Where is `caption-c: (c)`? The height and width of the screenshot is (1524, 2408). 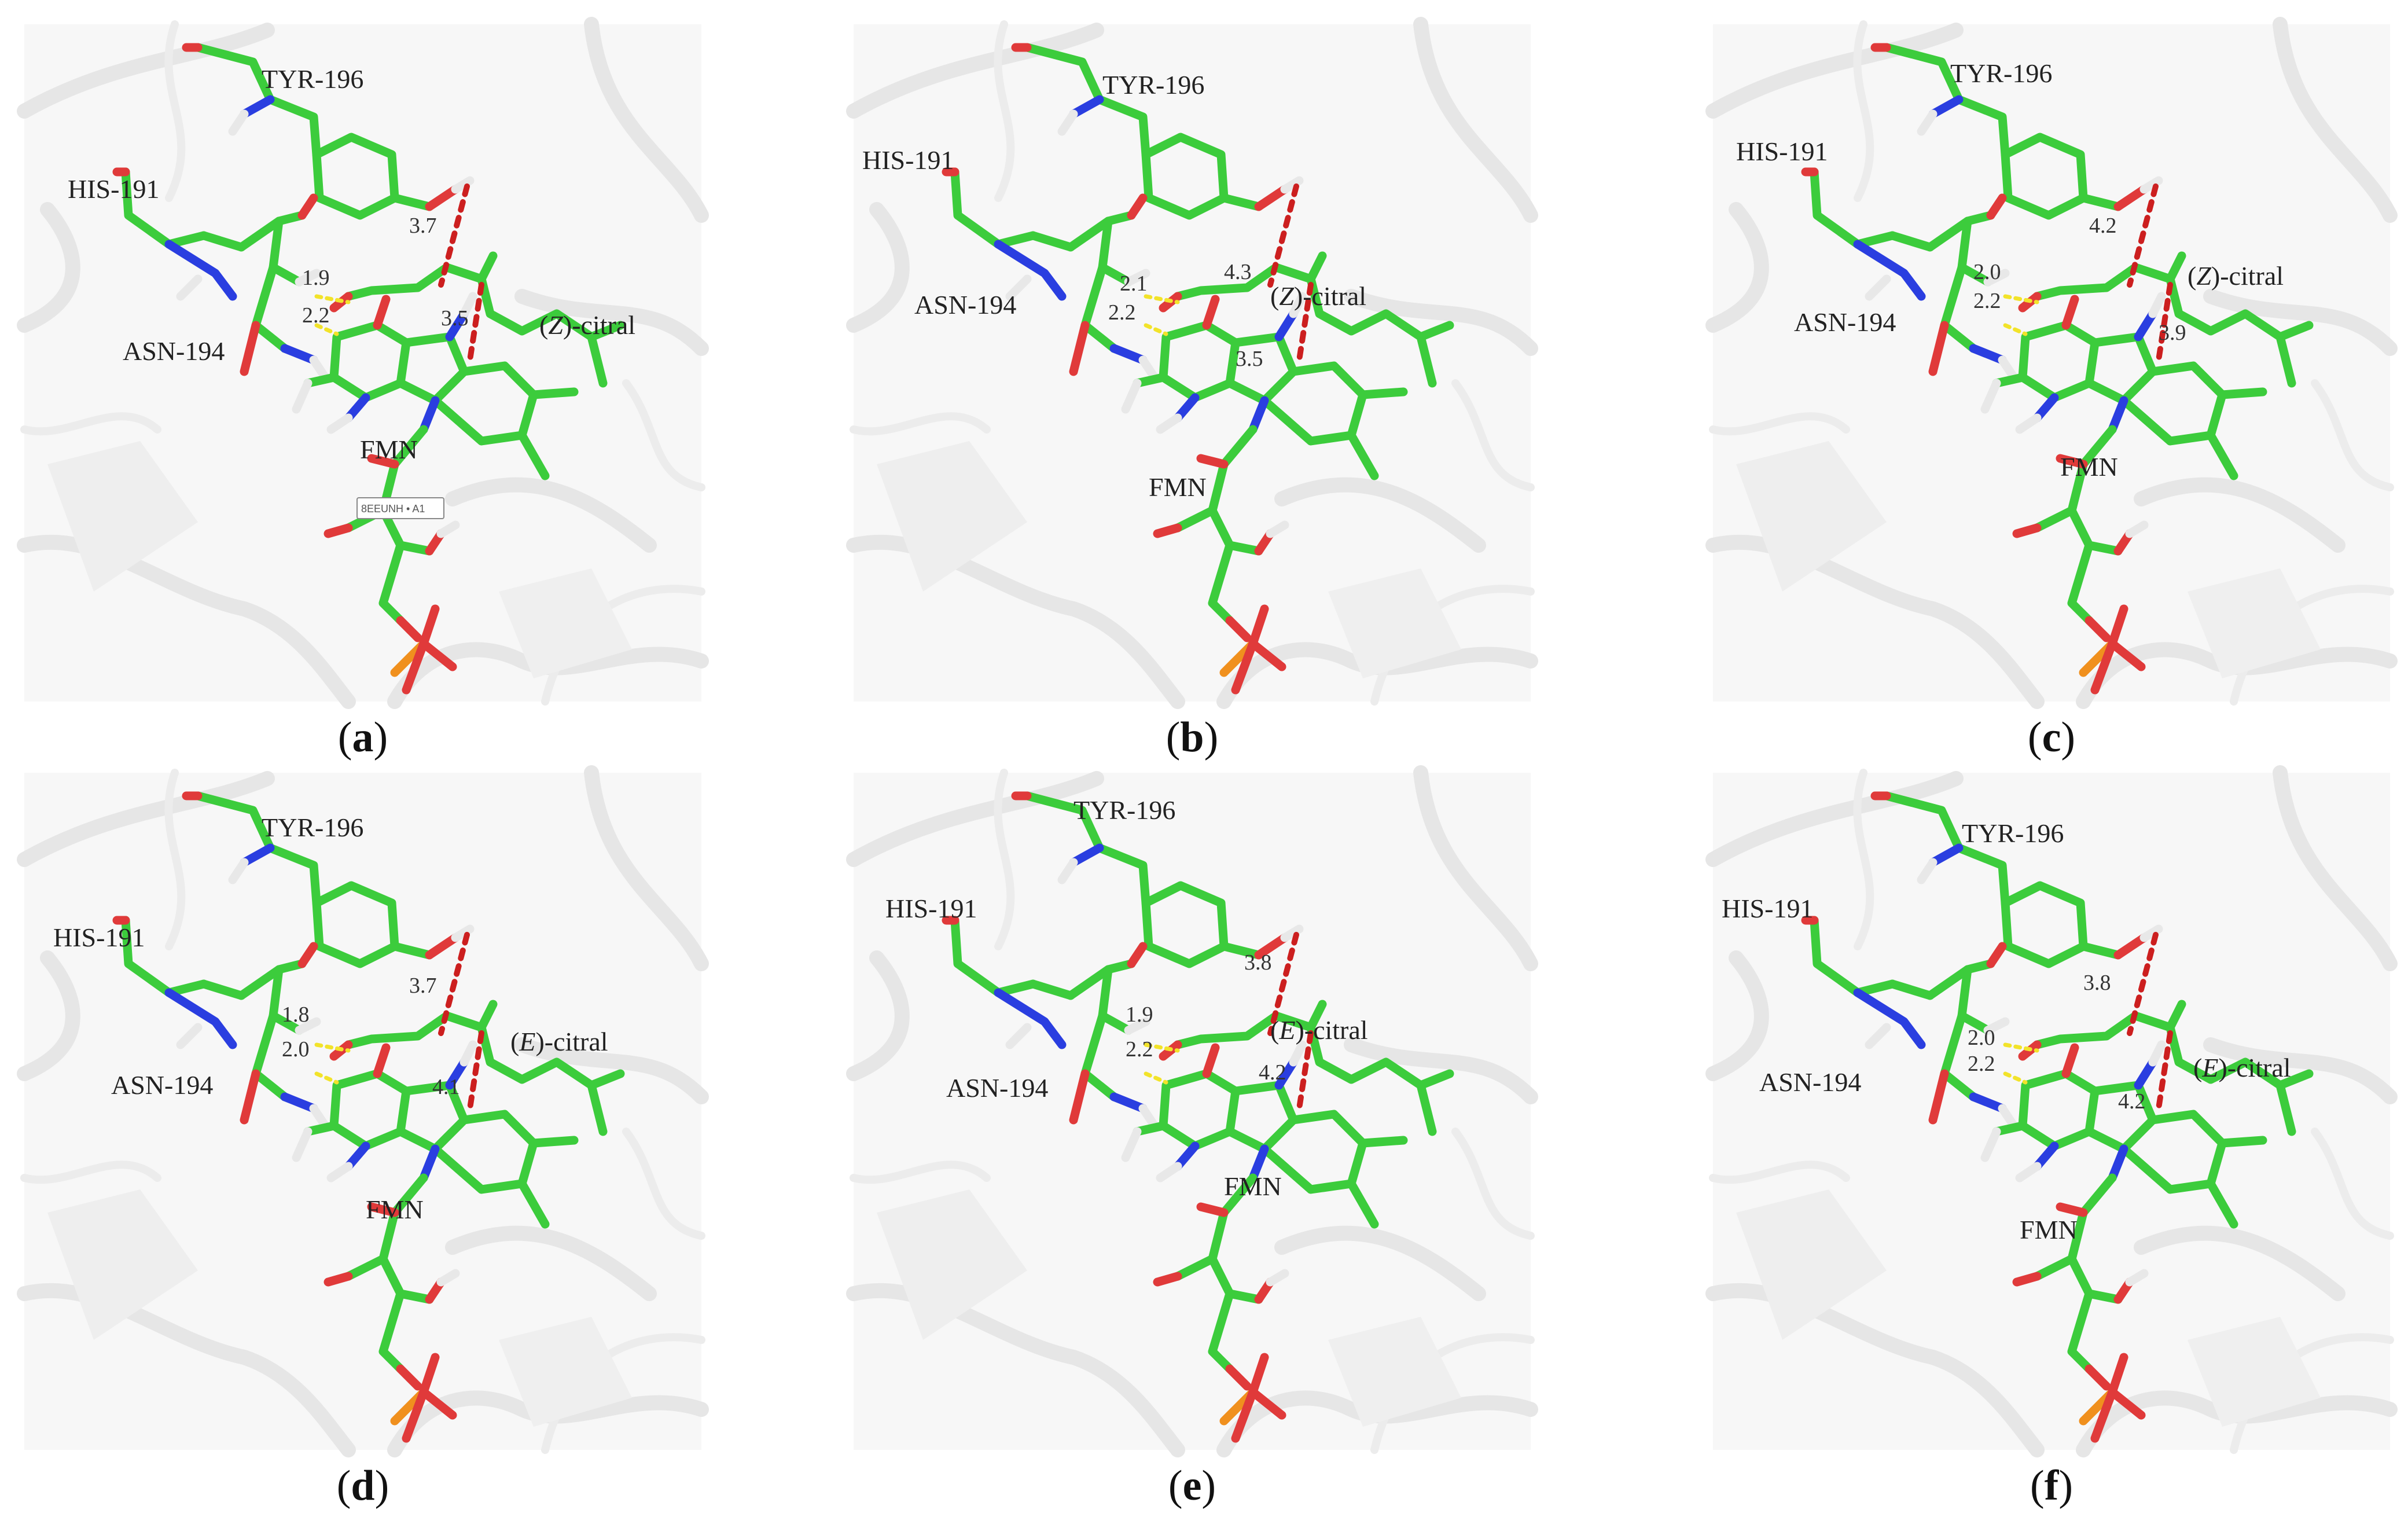 caption-c: (c) is located at coordinates (2051, 737).